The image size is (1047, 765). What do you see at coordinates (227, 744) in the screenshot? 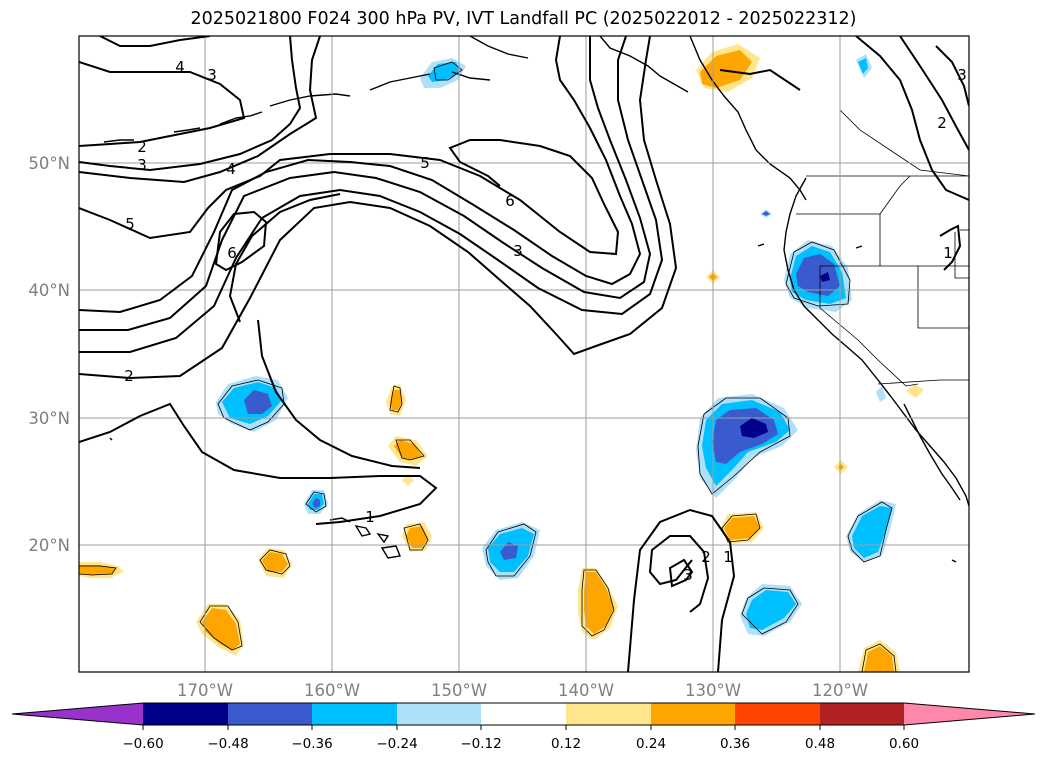
I see `colorbar-tick-label: −0.48` at bounding box center [227, 744].